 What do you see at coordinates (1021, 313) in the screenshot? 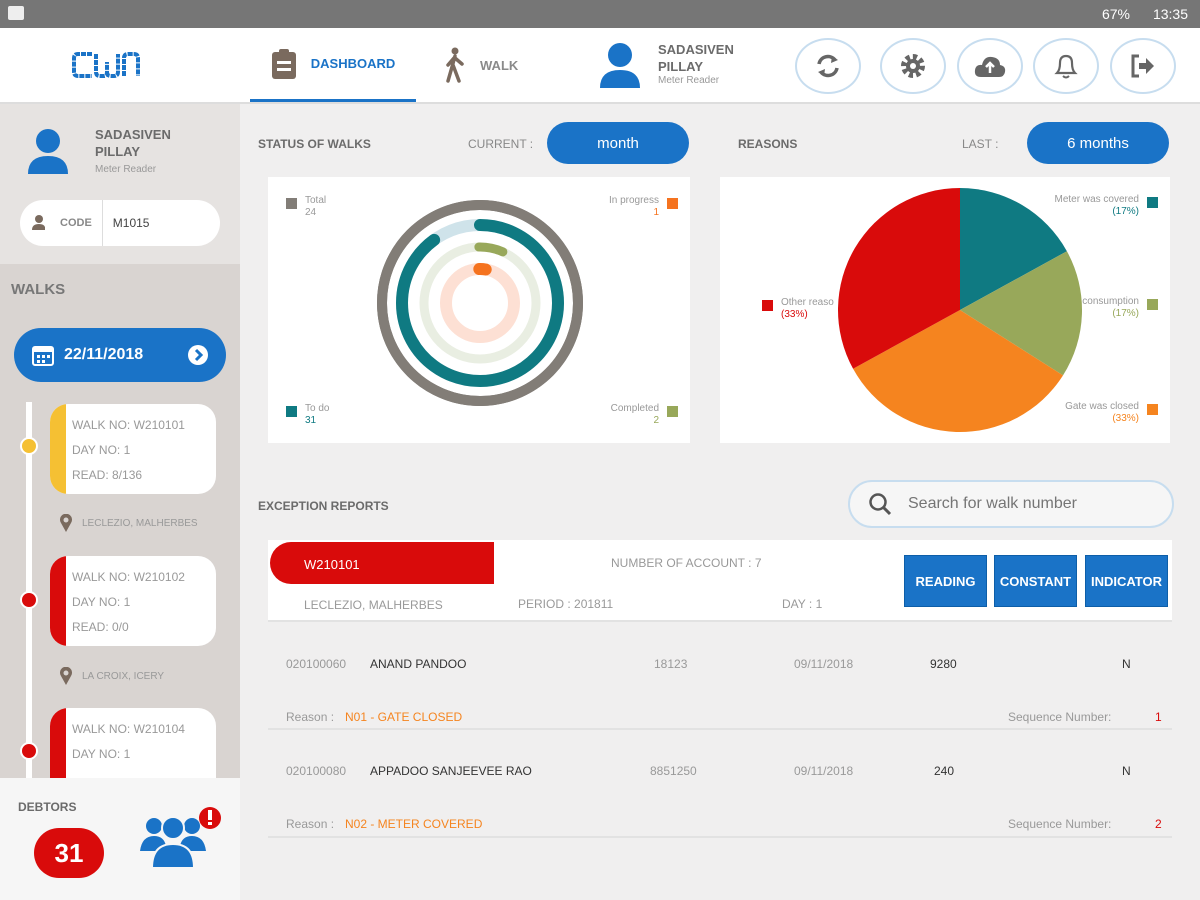
I see `pie-slice-consumption` at bounding box center [1021, 313].